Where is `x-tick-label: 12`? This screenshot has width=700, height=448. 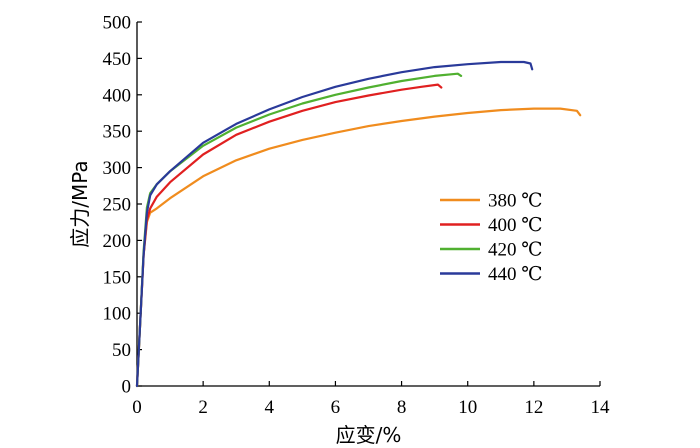
x-tick-label: 12 is located at coordinates (533, 407).